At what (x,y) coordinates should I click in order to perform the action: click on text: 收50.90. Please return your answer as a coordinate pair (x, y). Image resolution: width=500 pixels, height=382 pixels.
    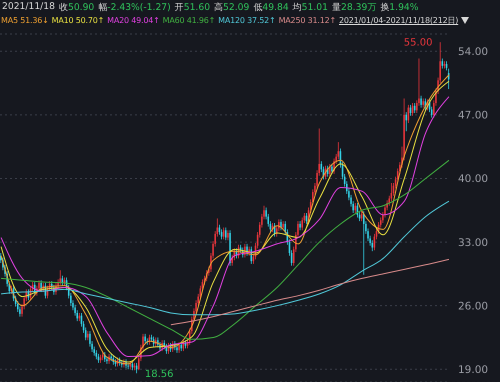
    Looking at the image, I should click on (76, 7).